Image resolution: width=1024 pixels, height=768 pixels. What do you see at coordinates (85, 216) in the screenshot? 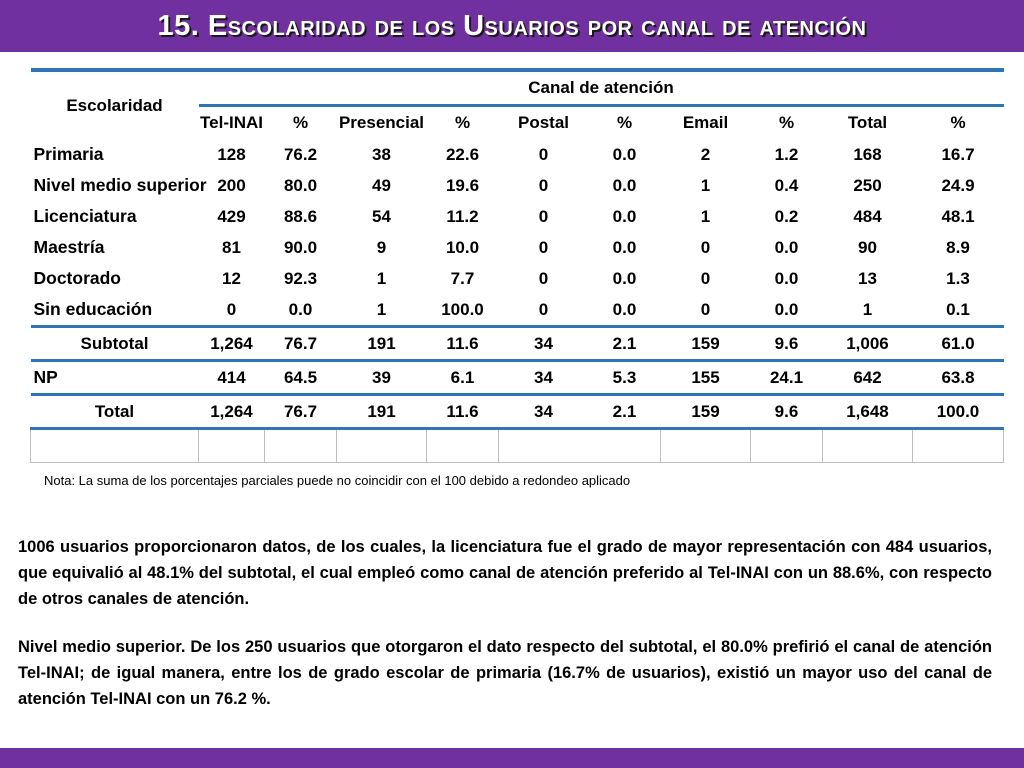
I see `row-label: Licenciatura` at bounding box center [85, 216].